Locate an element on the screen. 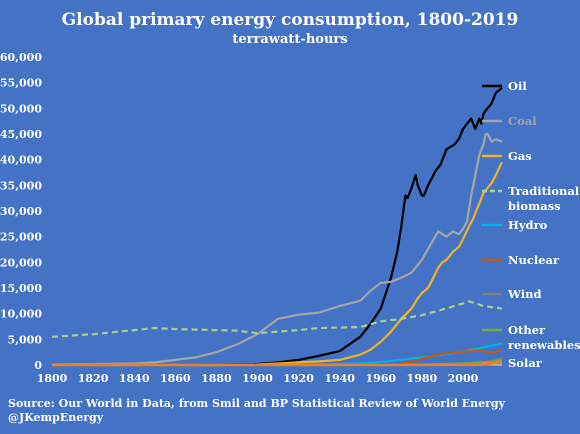 This screenshot has width=580, height=434. chart-subtitle: terrawatt-hours is located at coordinates (290, 39).